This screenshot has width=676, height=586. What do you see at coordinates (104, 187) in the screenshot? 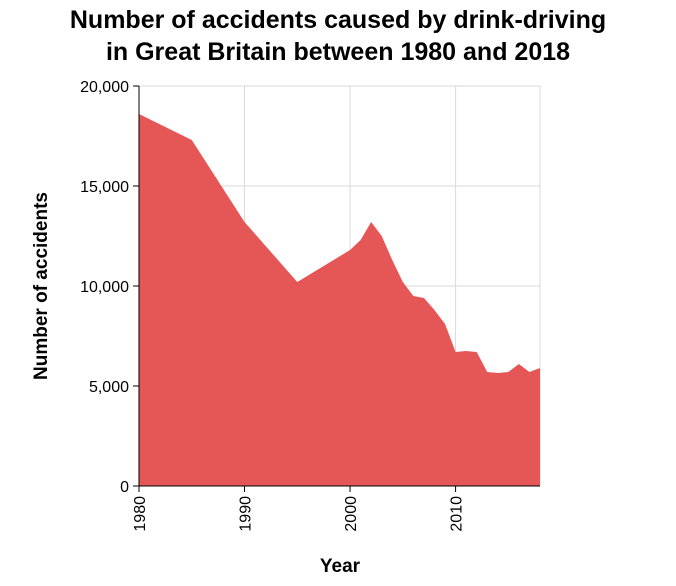
I see `y-tick-label: 15,000` at bounding box center [104, 187].